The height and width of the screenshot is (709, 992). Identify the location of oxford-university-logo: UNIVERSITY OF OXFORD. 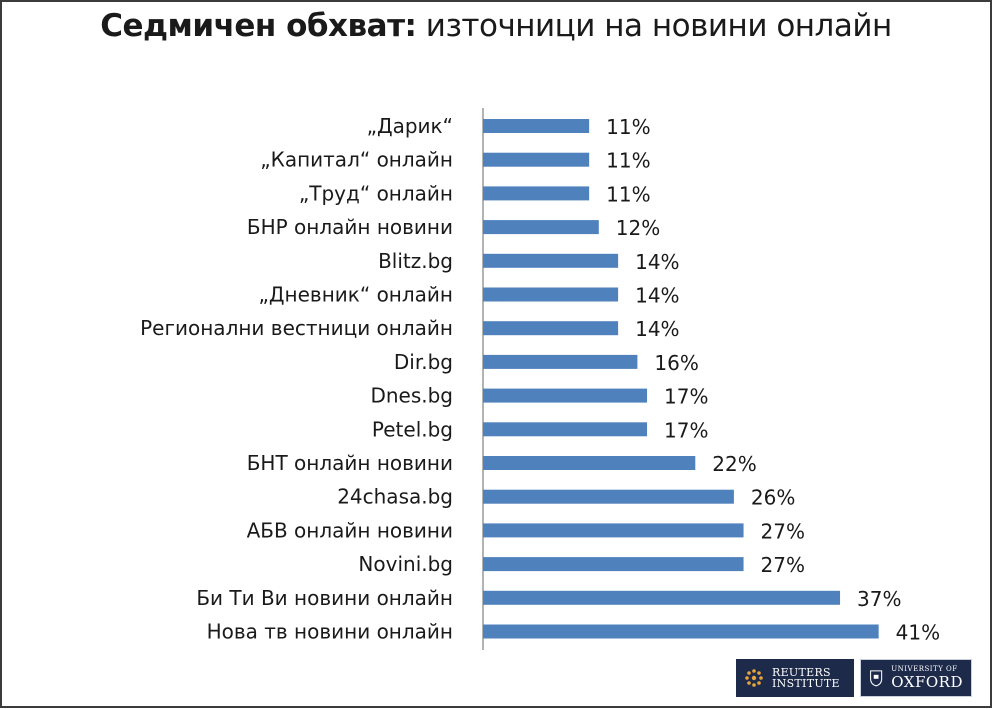
(916, 678).